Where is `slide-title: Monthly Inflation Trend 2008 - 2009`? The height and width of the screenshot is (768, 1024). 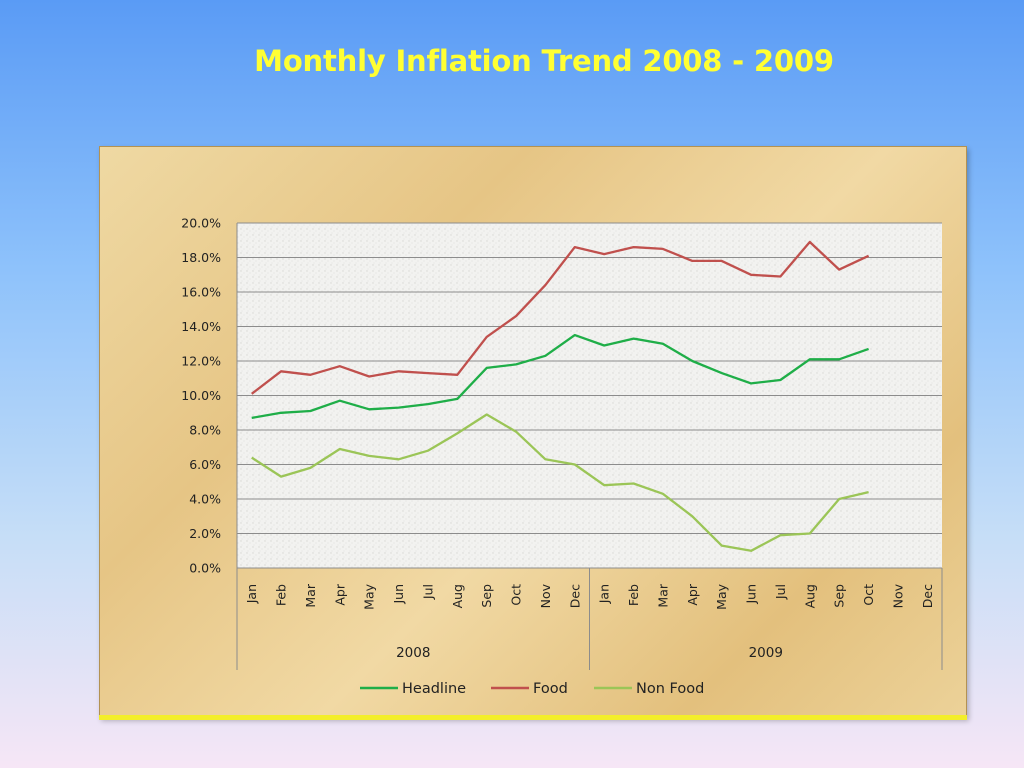 slide-title: Monthly Inflation Trend 2008 - 2009 is located at coordinates (544, 61).